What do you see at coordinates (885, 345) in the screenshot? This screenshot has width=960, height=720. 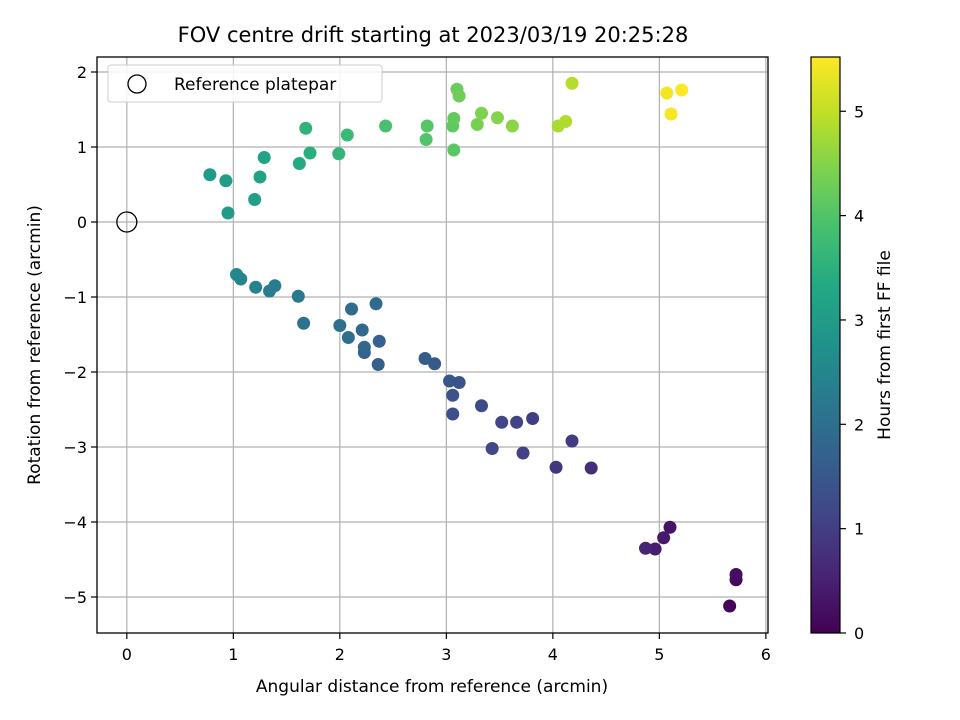 I see `colorbar-label: Hours from first FF file` at bounding box center [885, 345].